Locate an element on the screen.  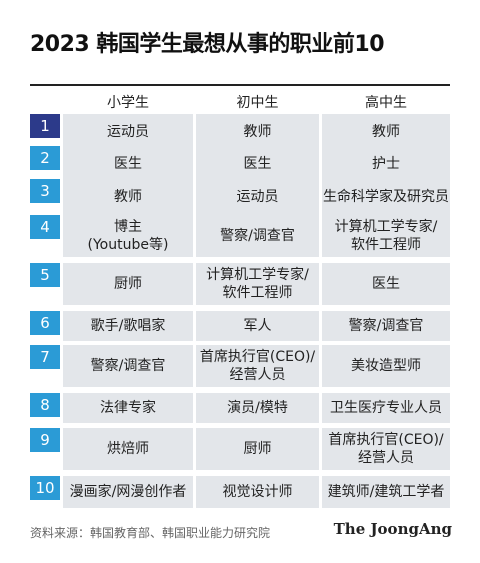
rank-badge: 6 is located at coordinates (45, 323).